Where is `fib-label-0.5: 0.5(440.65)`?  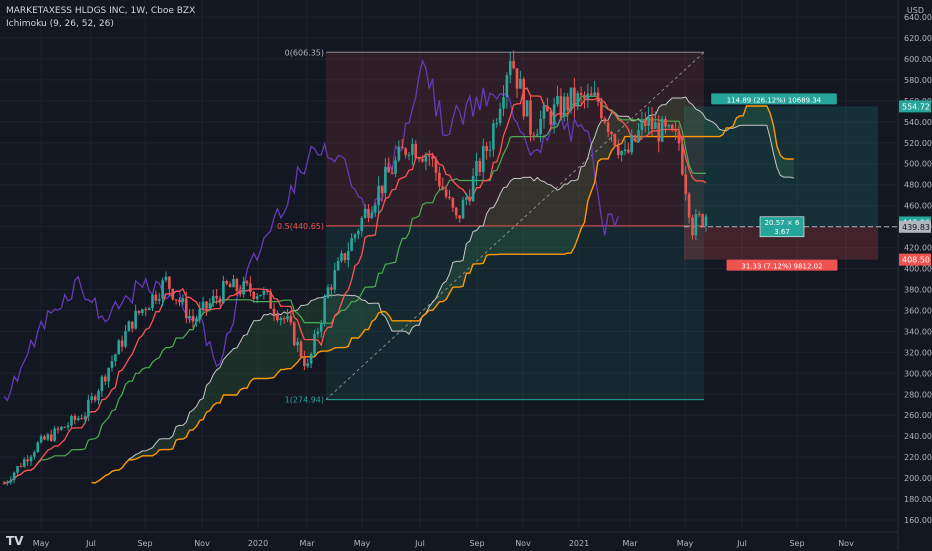
fib-label-0.5: 0.5(440.65) is located at coordinates (300, 226).